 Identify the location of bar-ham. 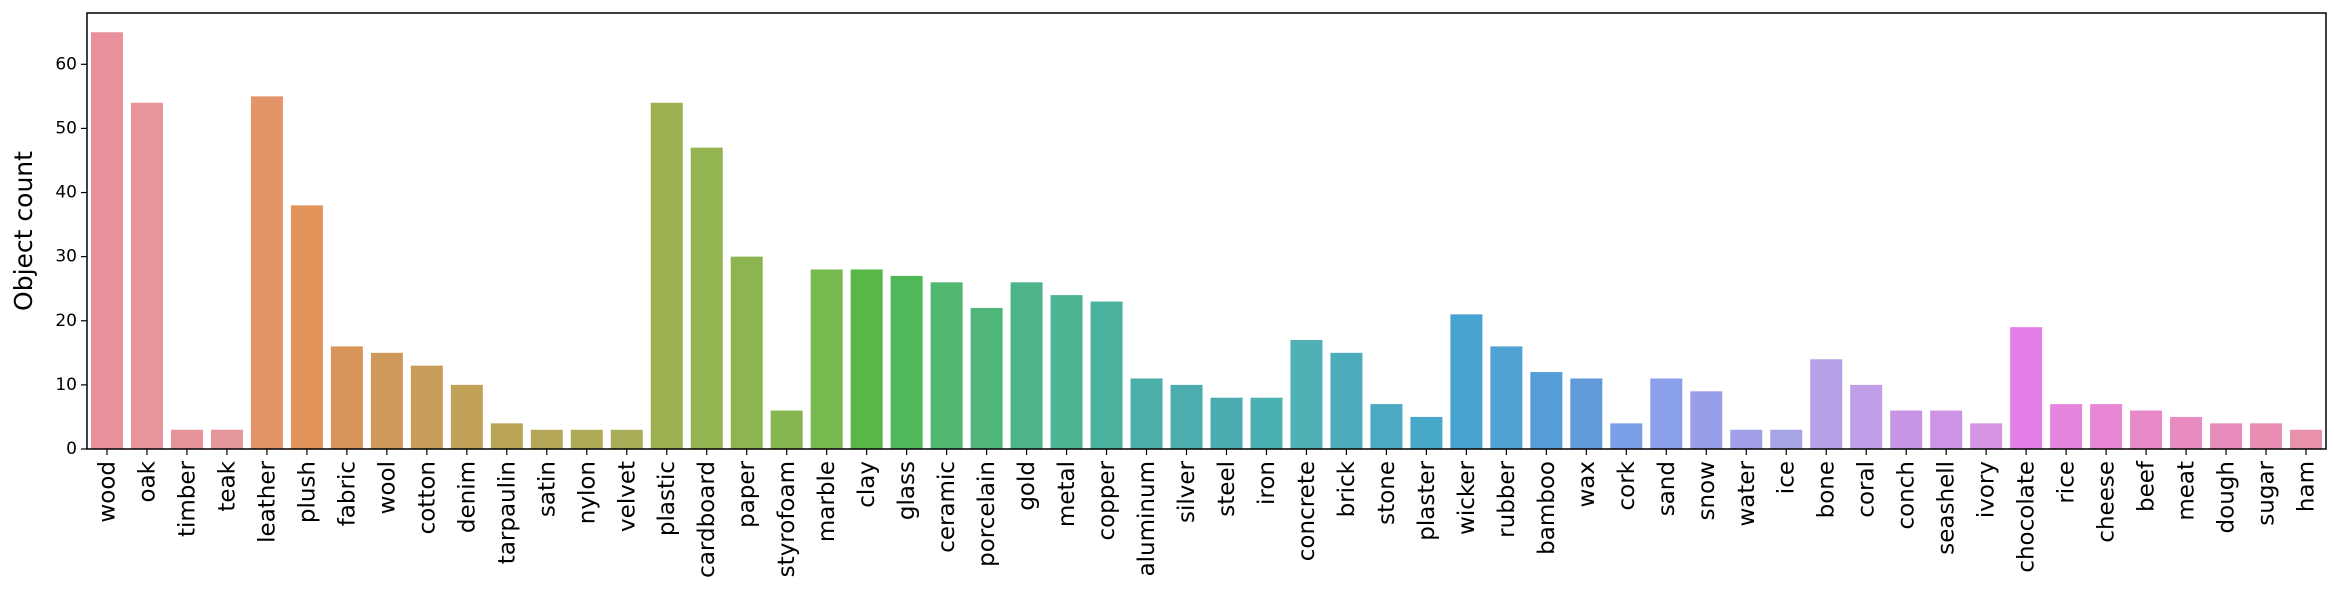
(2306, 439).